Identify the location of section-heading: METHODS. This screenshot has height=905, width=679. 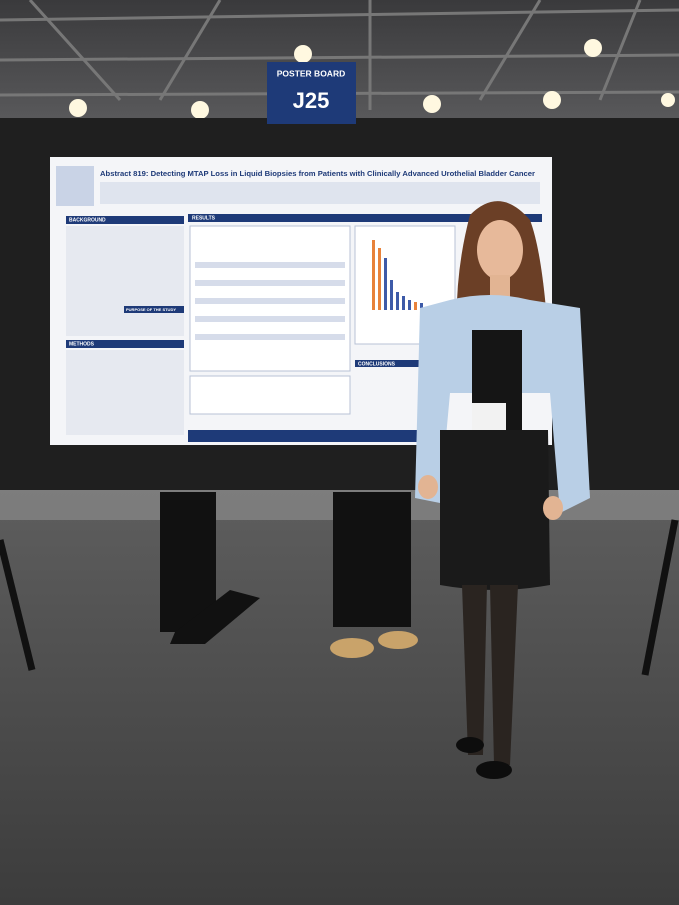
(82, 344).